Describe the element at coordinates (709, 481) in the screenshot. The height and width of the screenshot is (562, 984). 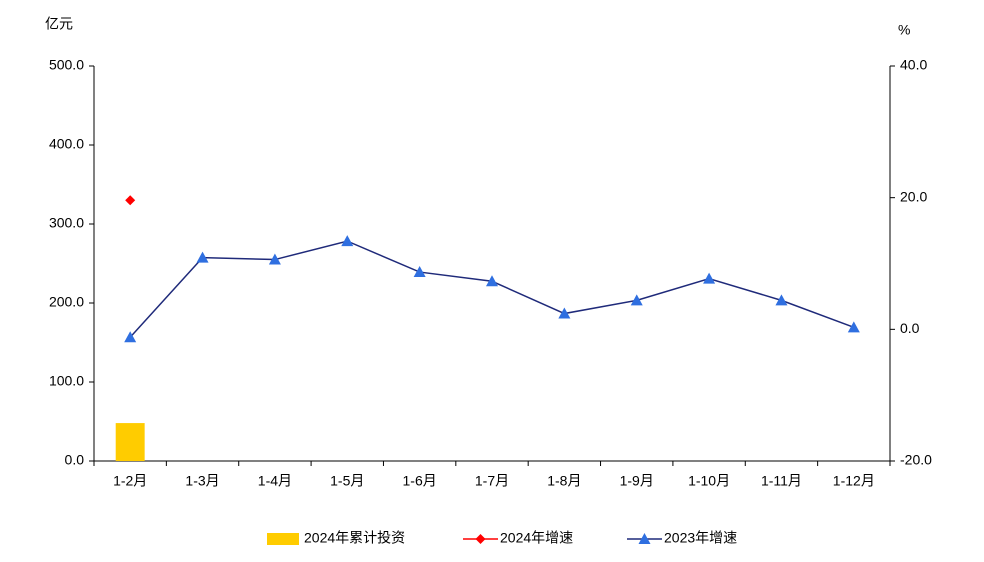
I see `x-tick-label: 1-10月` at that location.